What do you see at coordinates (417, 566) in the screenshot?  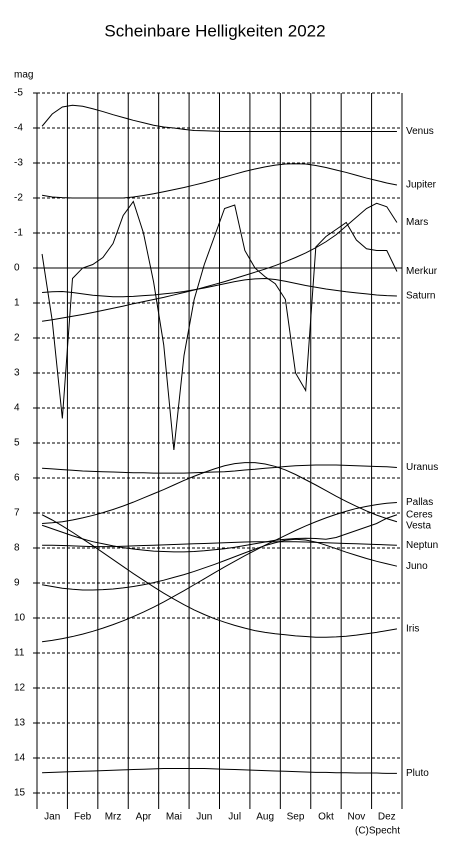 I see `legend-label: Juno` at bounding box center [417, 566].